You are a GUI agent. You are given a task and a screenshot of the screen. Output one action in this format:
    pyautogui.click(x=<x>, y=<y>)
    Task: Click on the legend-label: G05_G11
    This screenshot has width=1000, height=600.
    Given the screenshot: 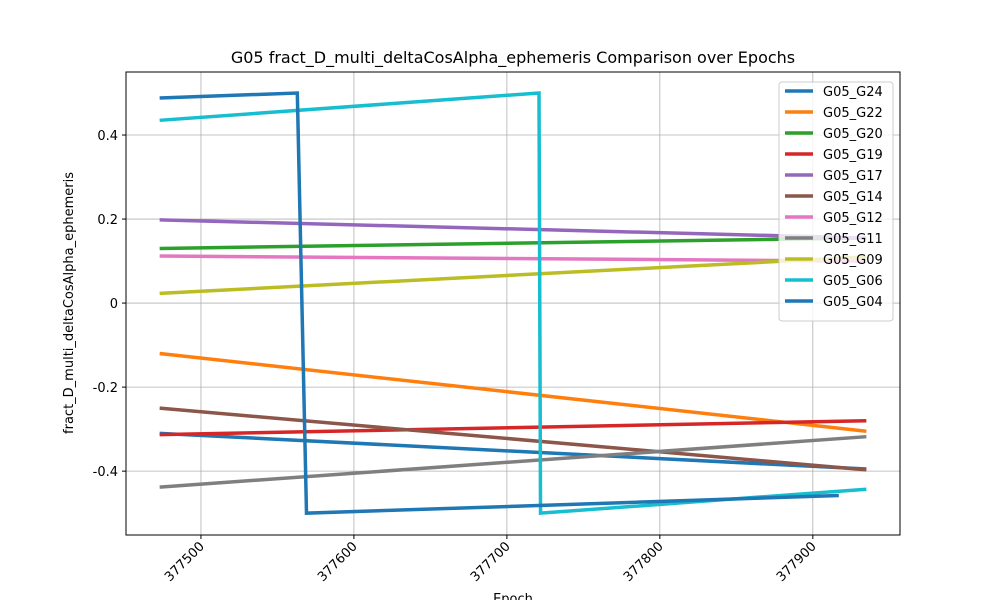 What is the action you would take?
    pyautogui.click(x=853, y=239)
    